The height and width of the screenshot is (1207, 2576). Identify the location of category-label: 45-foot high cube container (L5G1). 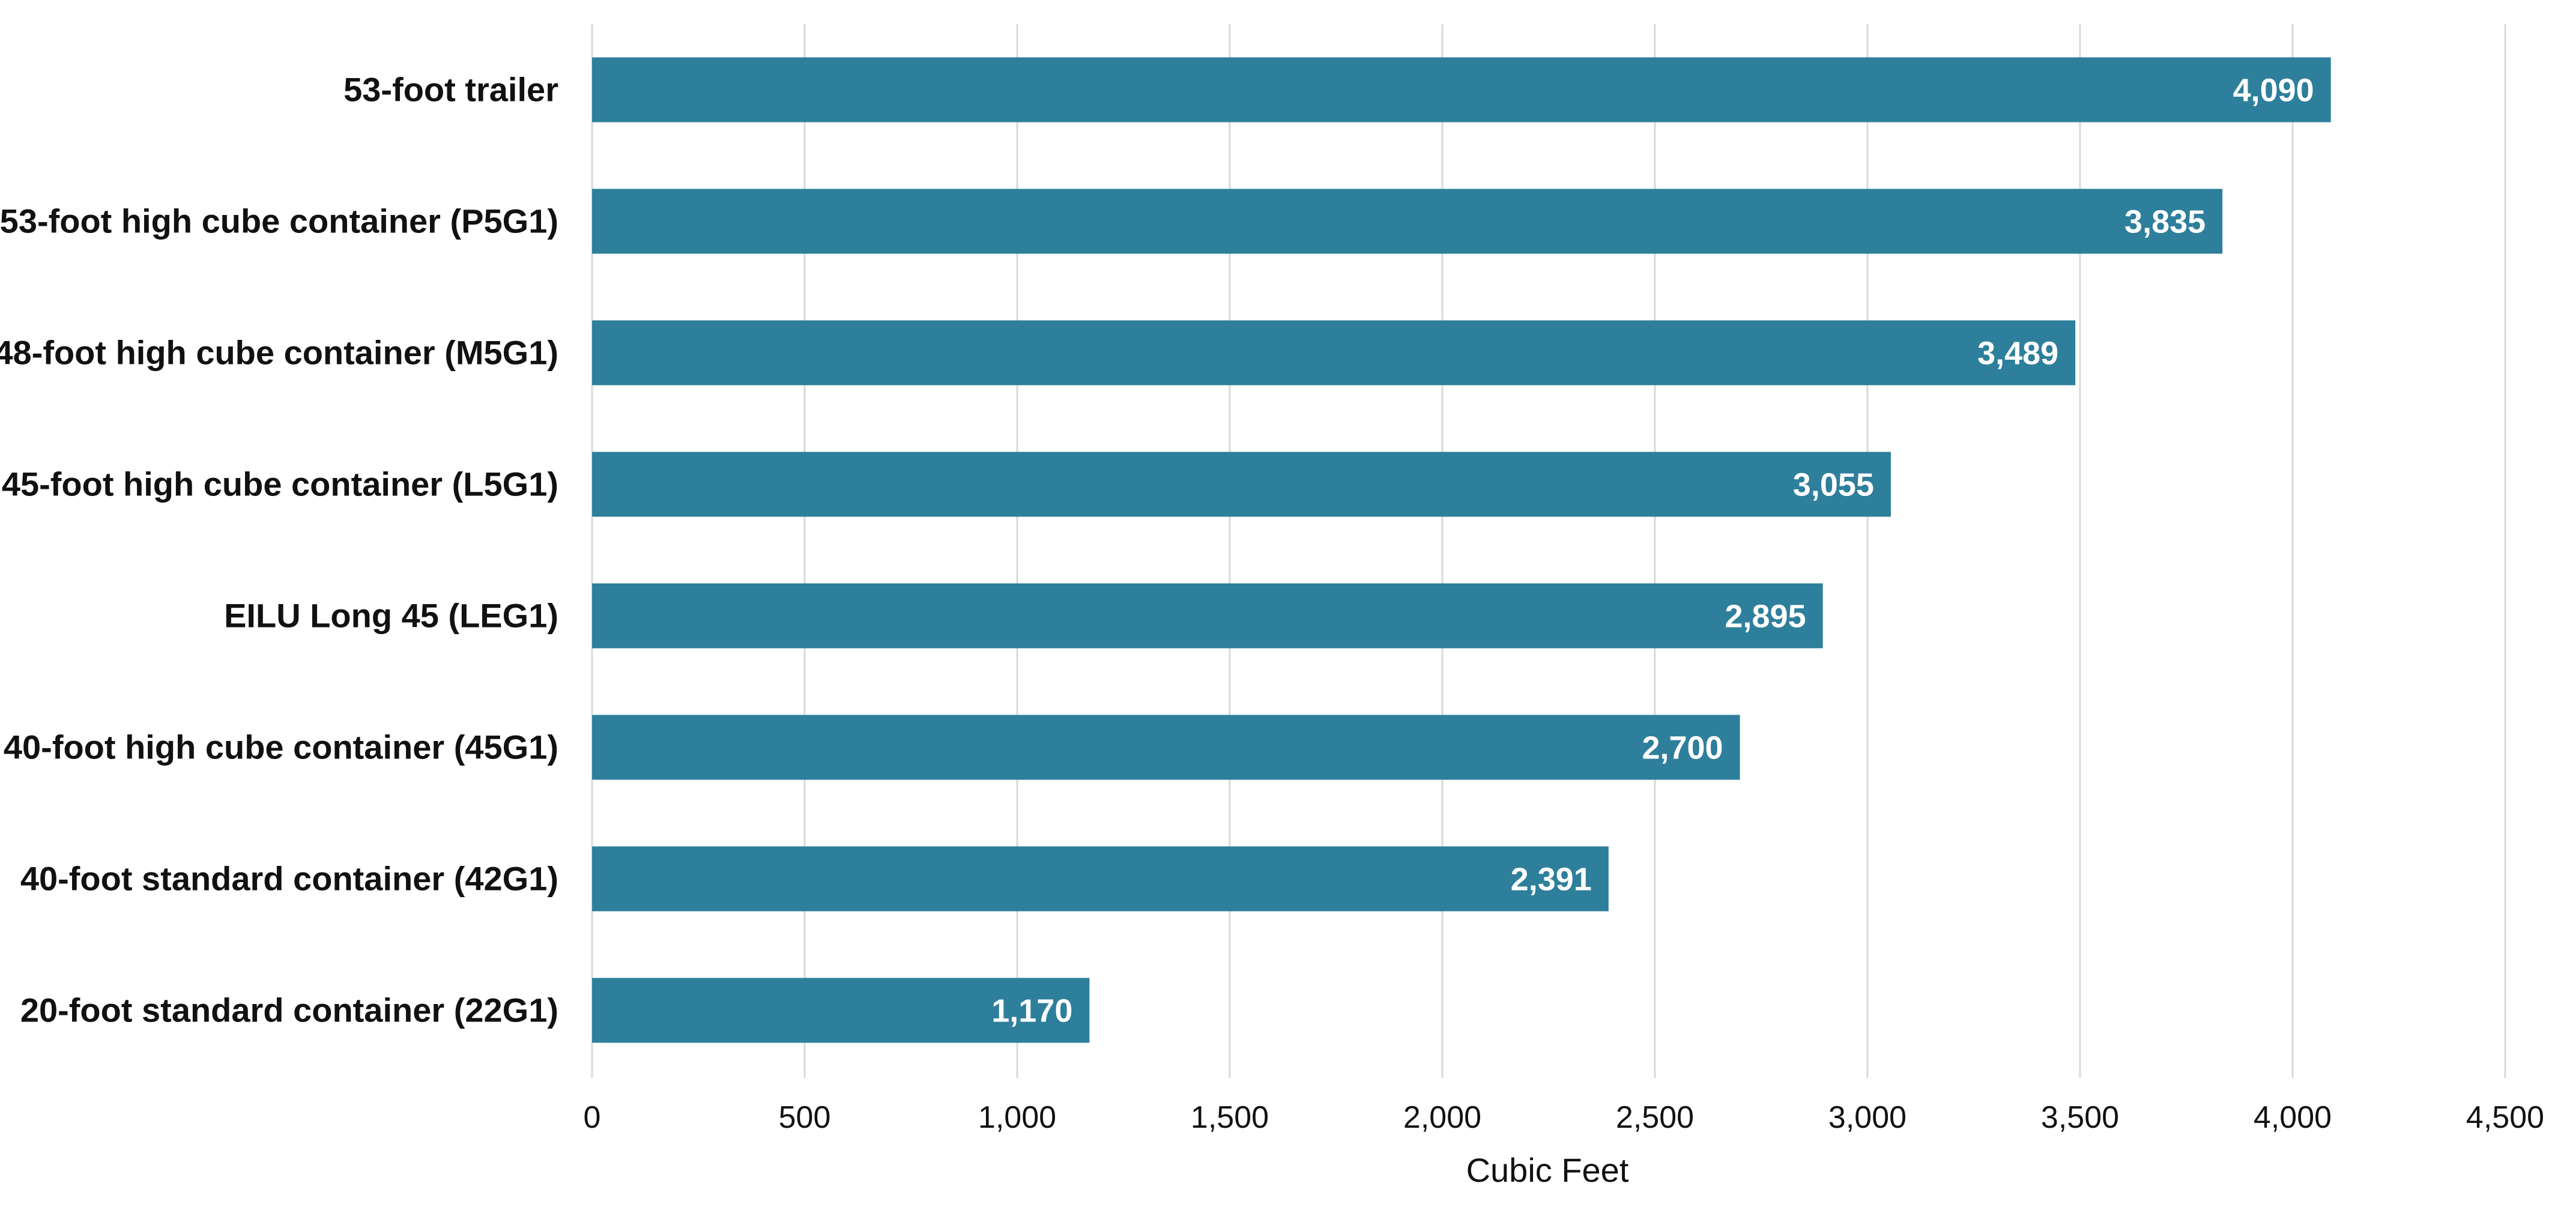
(280, 484).